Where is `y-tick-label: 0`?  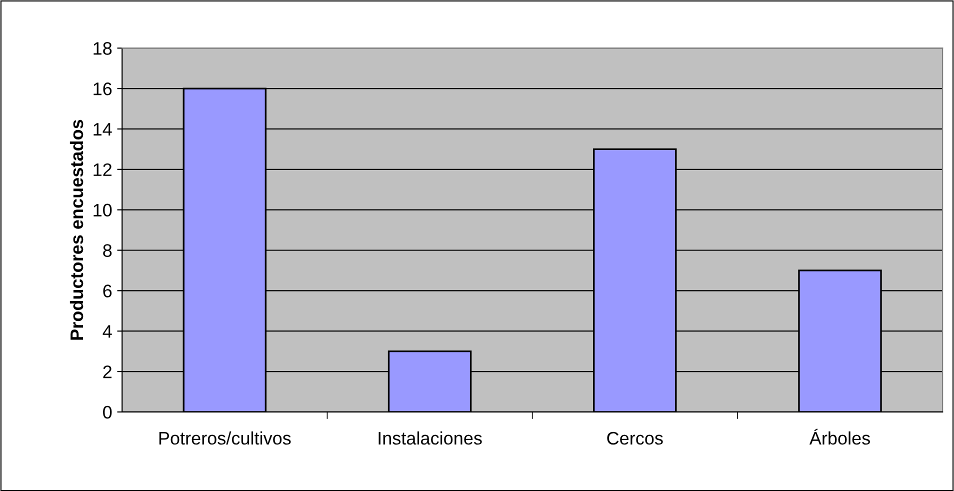
y-tick-label: 0 is located at coordinates (107, 412).